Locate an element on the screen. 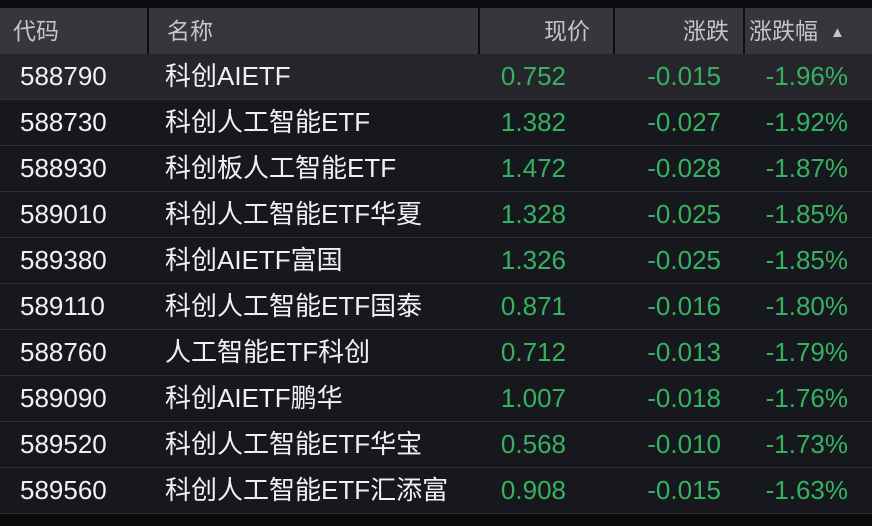 This screenshot has width=872, height=526. table-row: 588930 科创板人工智能ETF 1.472 -0.028 -1.87% is located at coordinates (436, 169).